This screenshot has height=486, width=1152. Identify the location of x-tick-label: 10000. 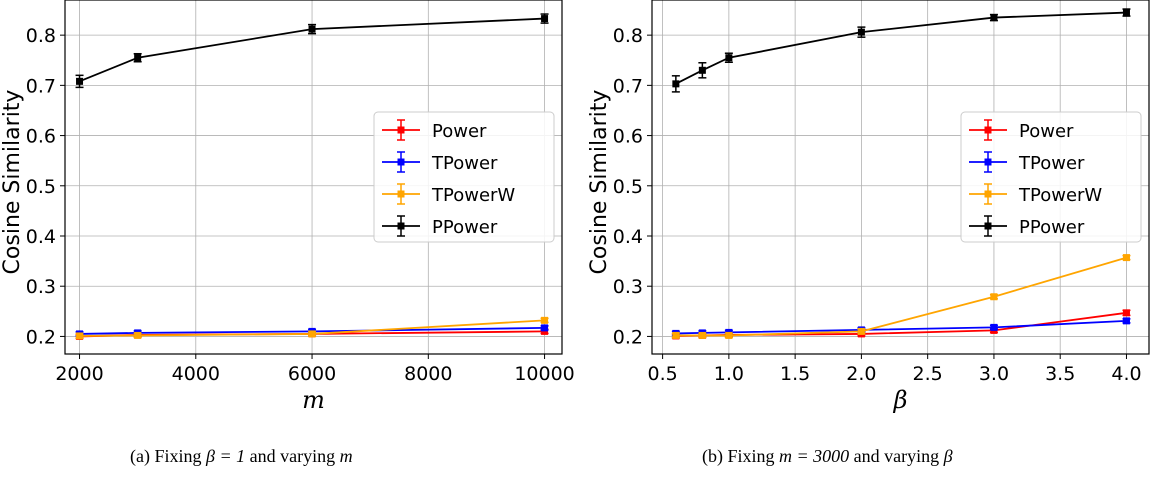
(544, 374).